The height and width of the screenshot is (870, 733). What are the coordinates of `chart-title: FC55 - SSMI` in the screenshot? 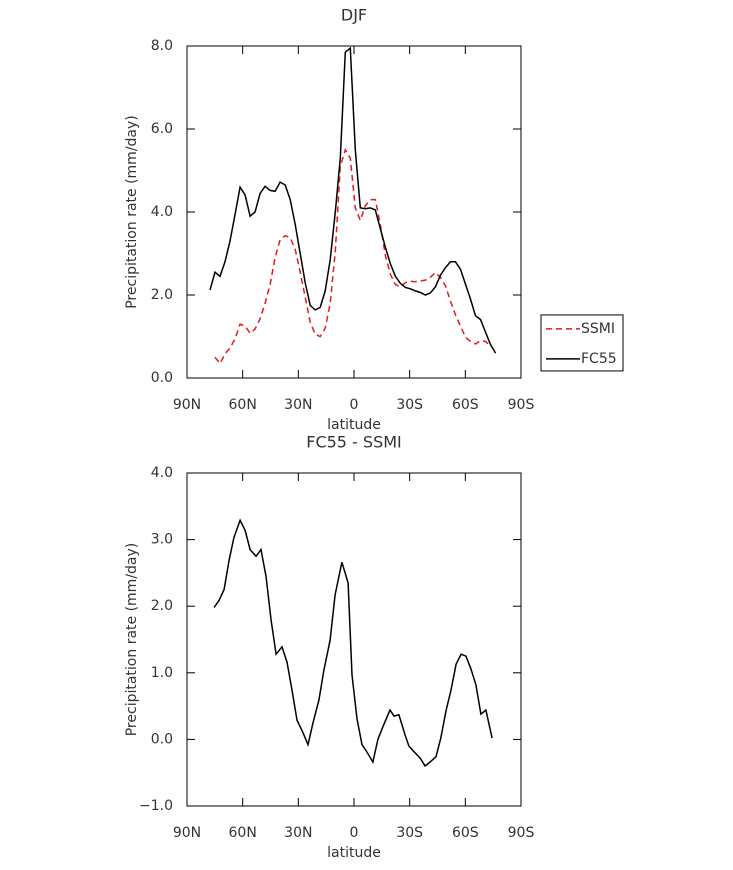 It's located at (354, 442).